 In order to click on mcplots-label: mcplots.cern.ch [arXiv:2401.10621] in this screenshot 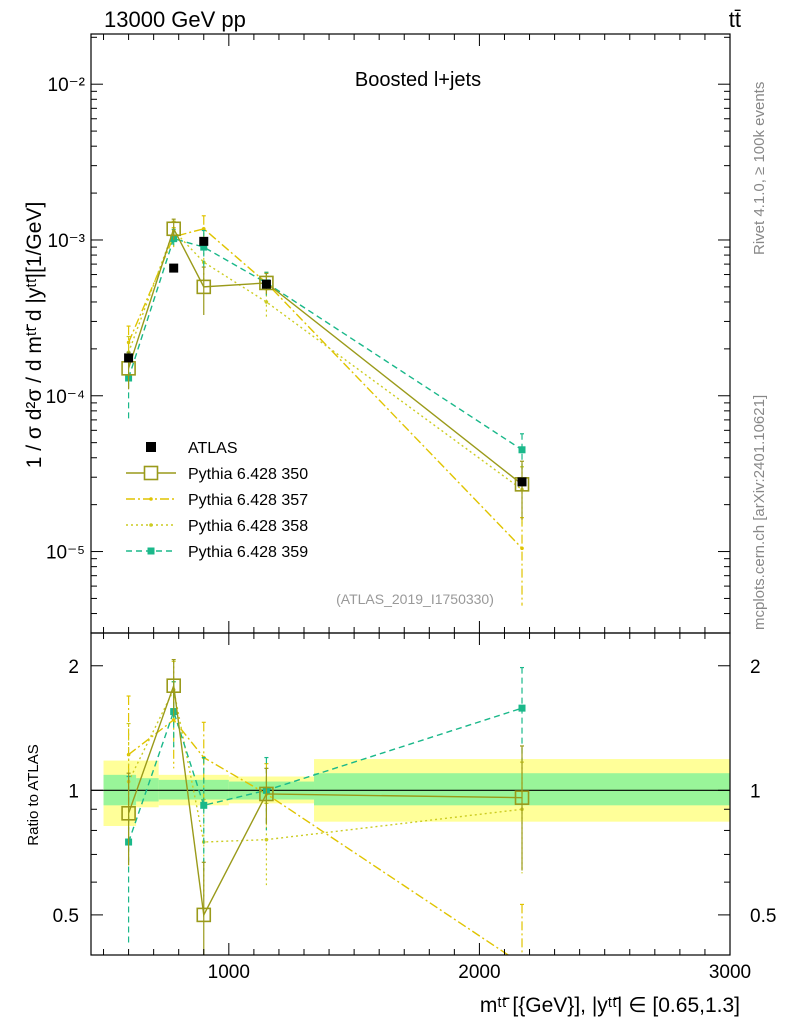, I will do `click(759, 512)`.